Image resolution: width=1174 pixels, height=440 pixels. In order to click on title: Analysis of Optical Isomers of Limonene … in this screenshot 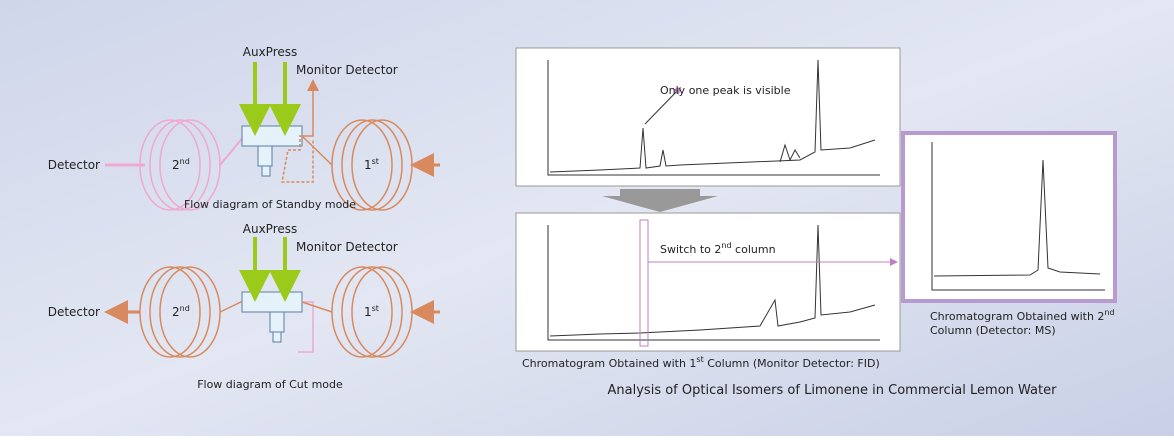, I will do `click(833, 390)`.